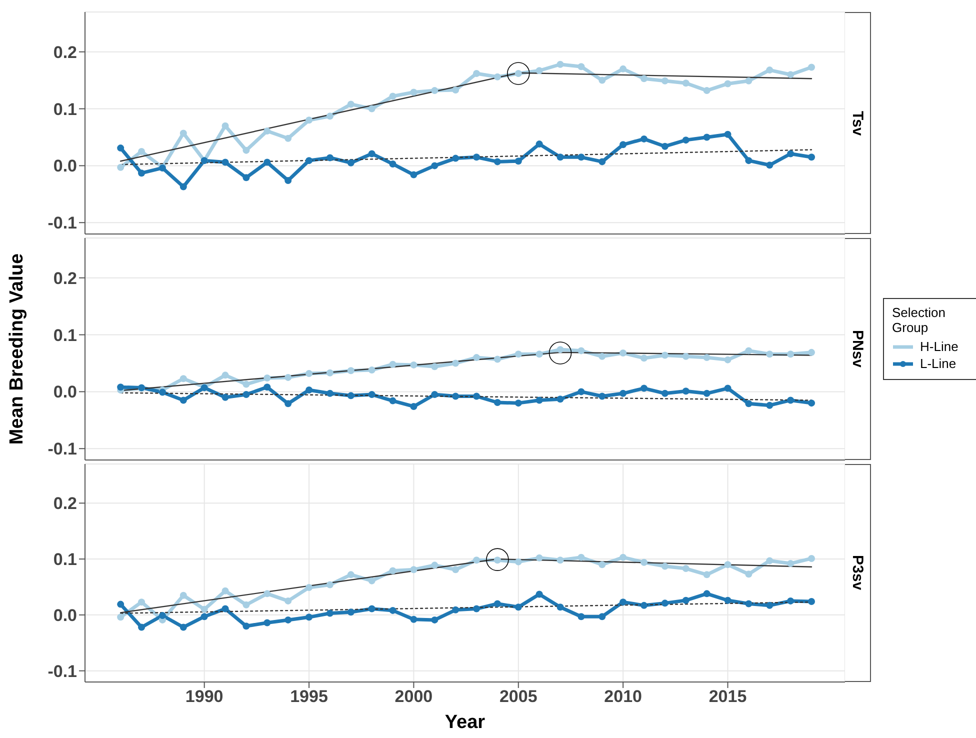 This screenshot has height=738, width=976. I want to click on y-axis-title: Mean Breeding Value, so click(17, 349).